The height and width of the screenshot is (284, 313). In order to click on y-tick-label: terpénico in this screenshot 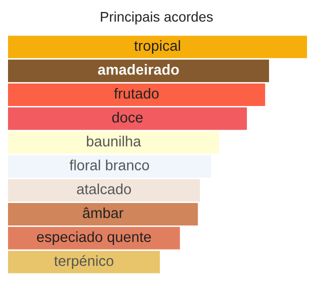, I will do `click(84, 262)`.